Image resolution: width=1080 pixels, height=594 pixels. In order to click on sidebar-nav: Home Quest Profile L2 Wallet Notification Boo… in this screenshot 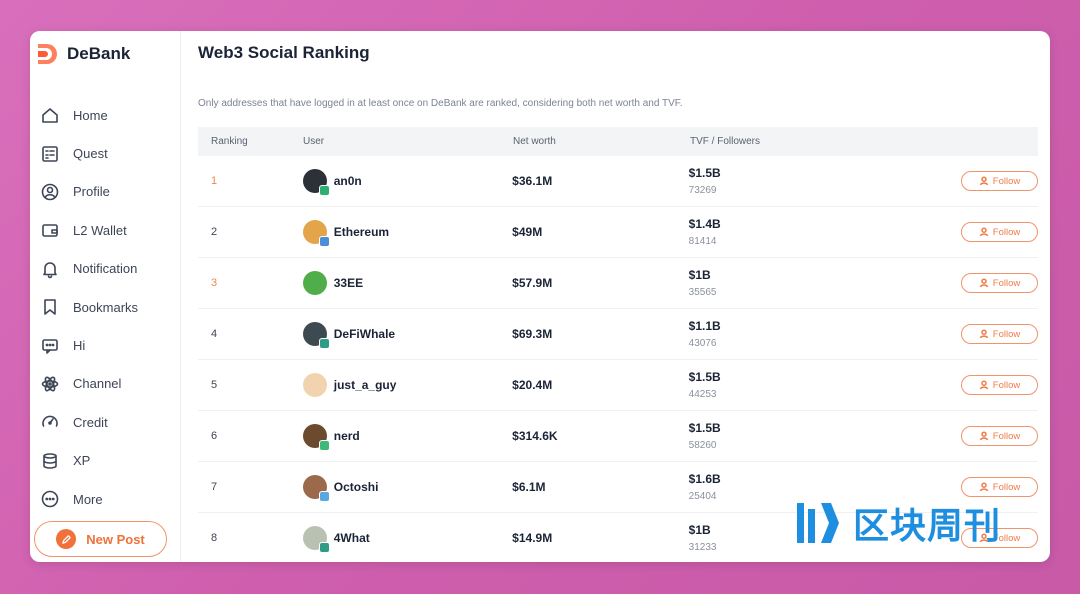, I will do `click(105, 307)`.